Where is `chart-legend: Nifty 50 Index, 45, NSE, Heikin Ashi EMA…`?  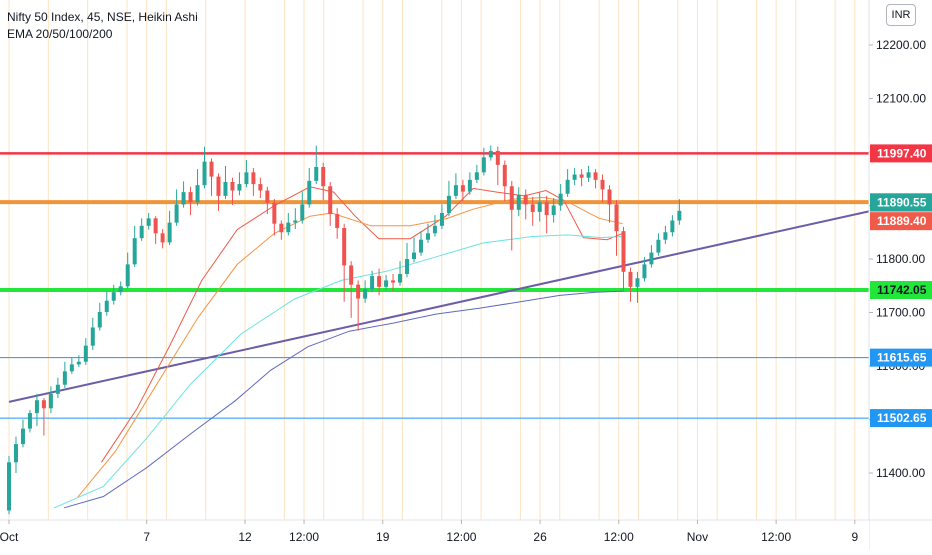 chart-legend: Nifty 50 Index, 45, NSE, Heikin Ashi EMA… is located at coordinates (102, 26).